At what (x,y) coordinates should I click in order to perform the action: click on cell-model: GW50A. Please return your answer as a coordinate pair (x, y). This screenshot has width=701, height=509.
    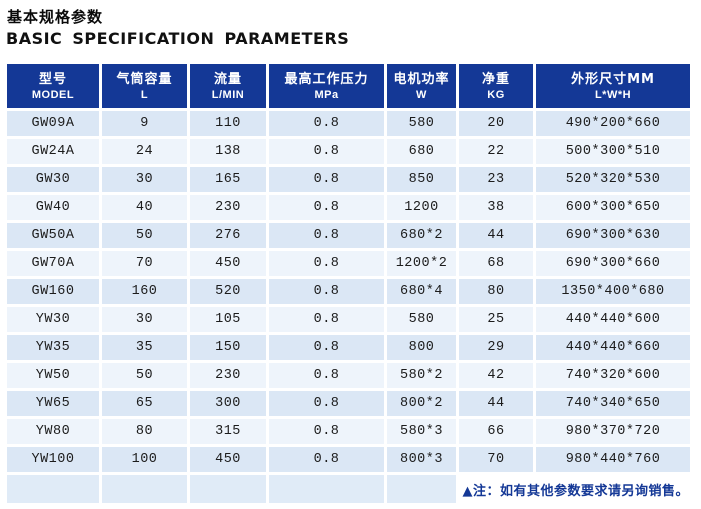
    Looking at the image, I should click on (53, 235).